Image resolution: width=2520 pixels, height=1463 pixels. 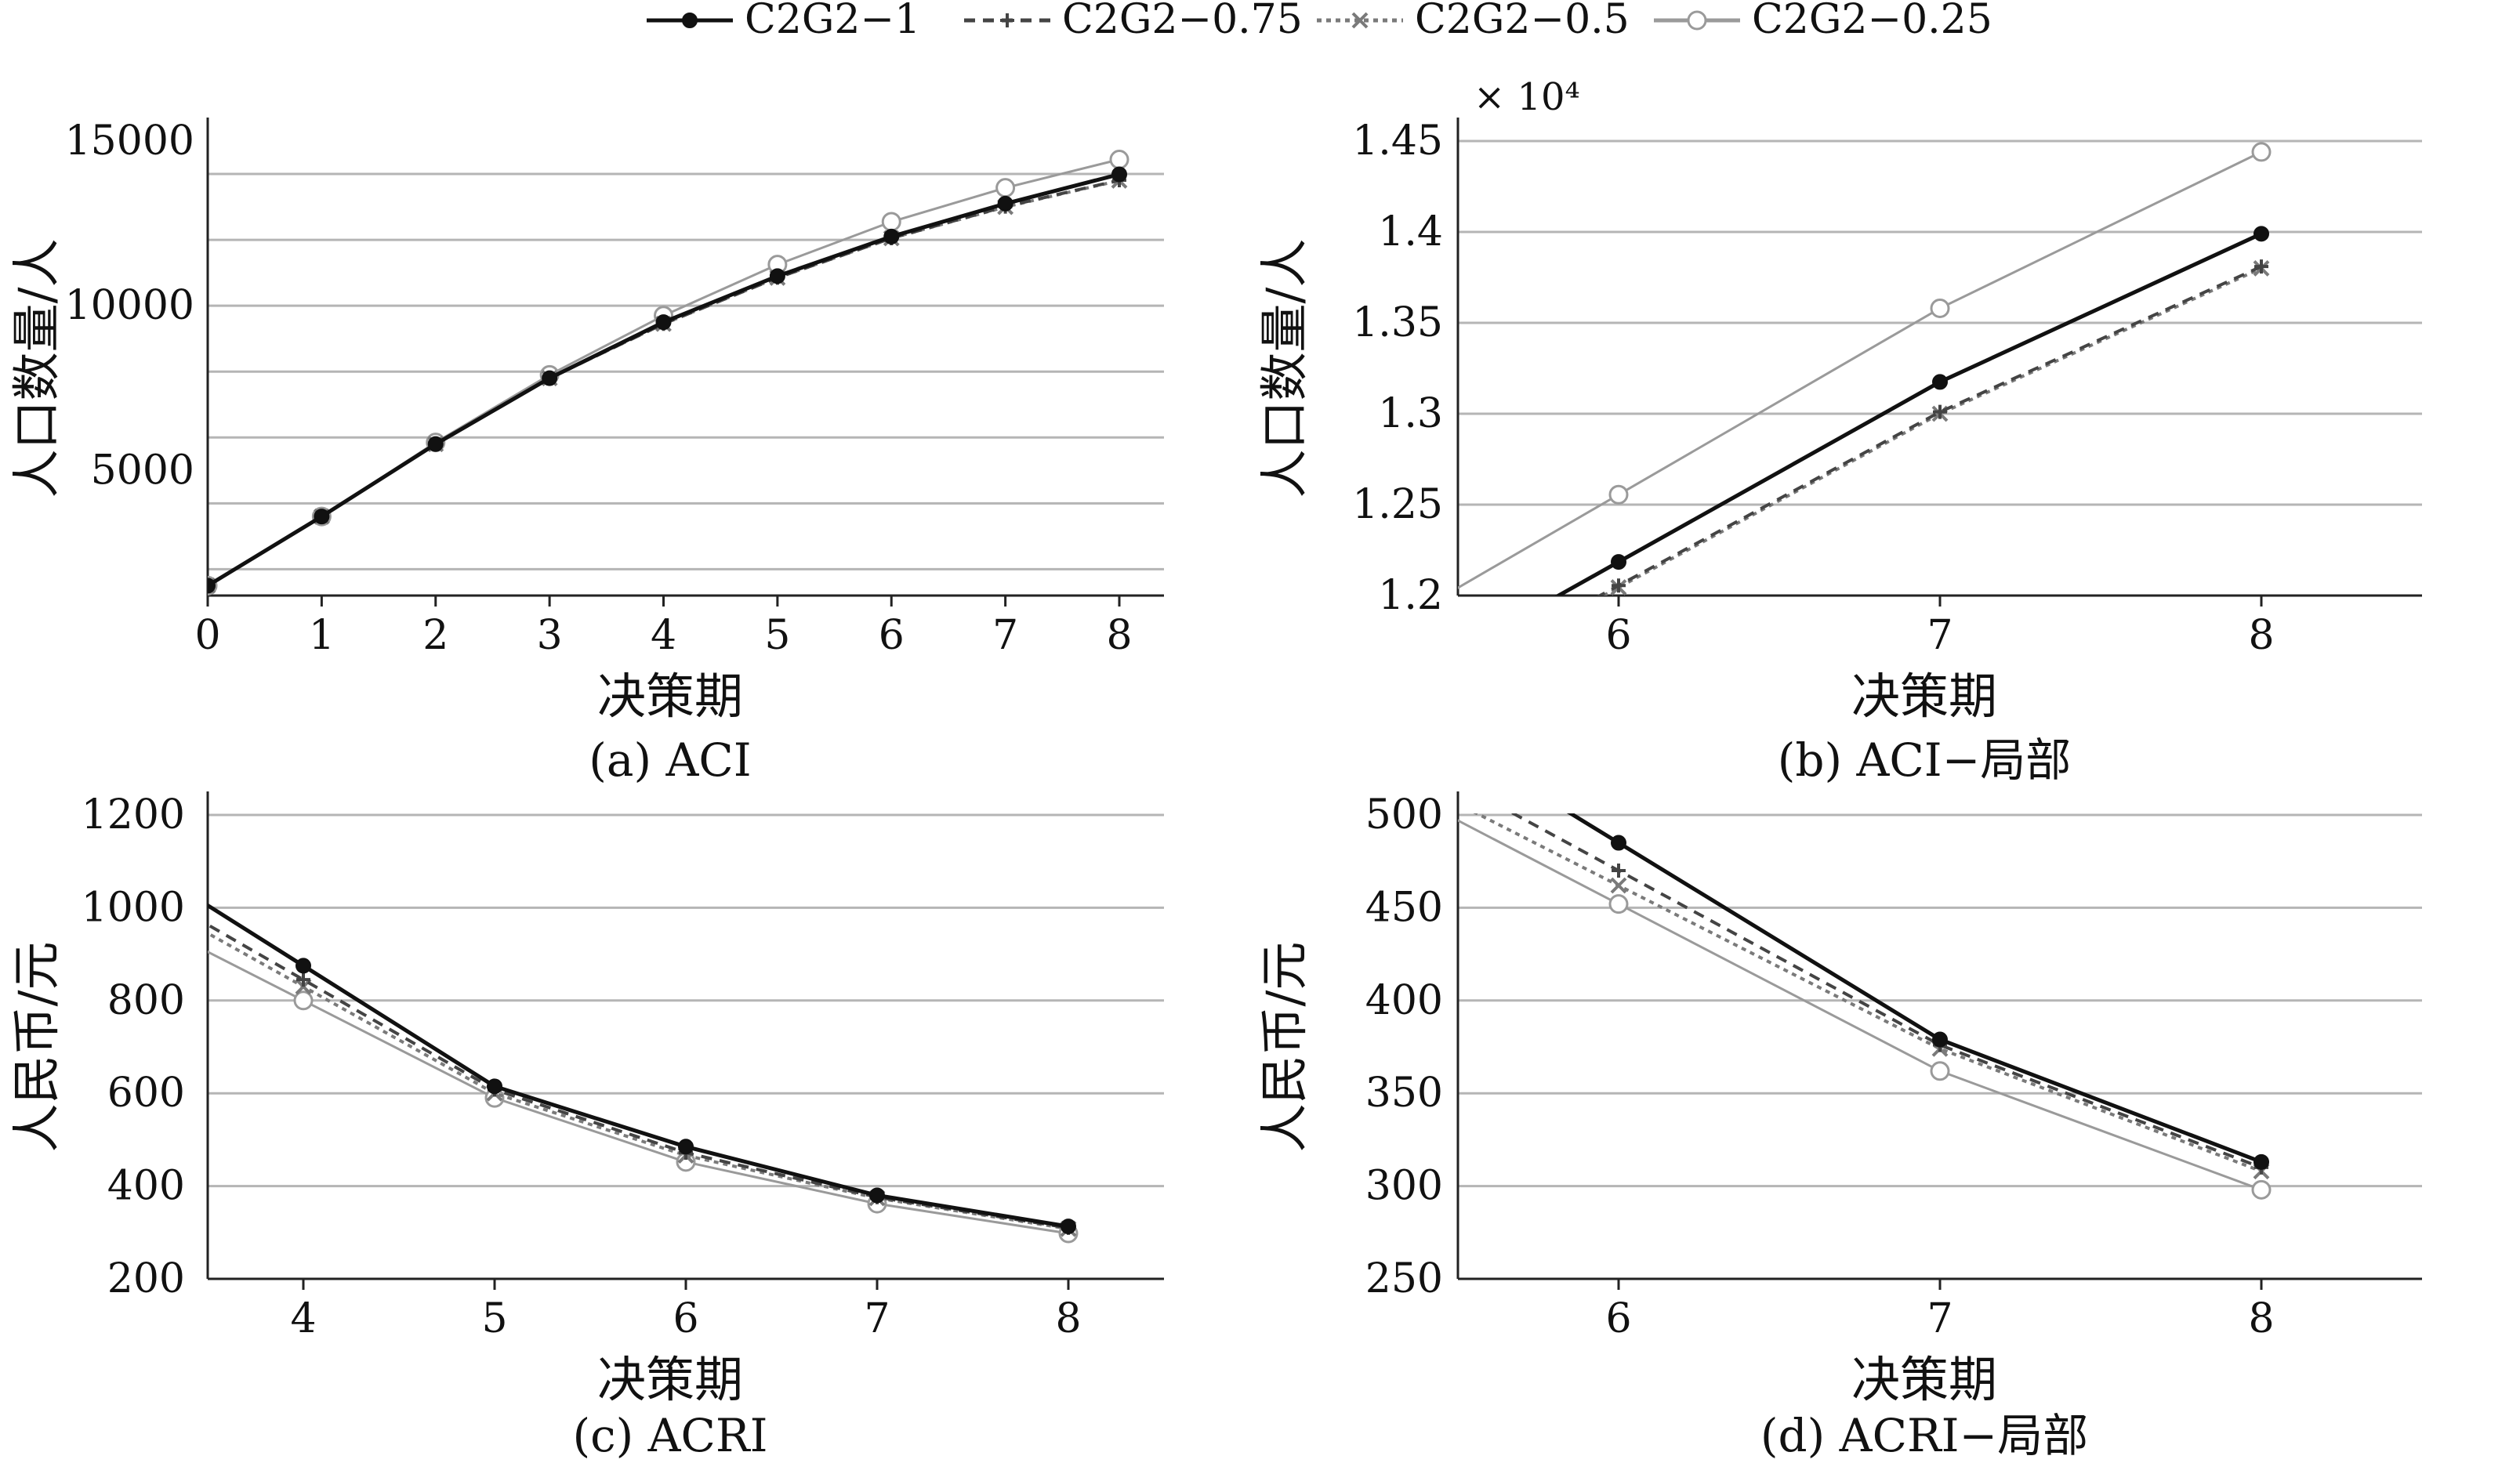 What do you see at coordinates (2261, 635) in the screenshot?
I see `x-tick-label-b-3: 8` at bounding box center [2261, 635].